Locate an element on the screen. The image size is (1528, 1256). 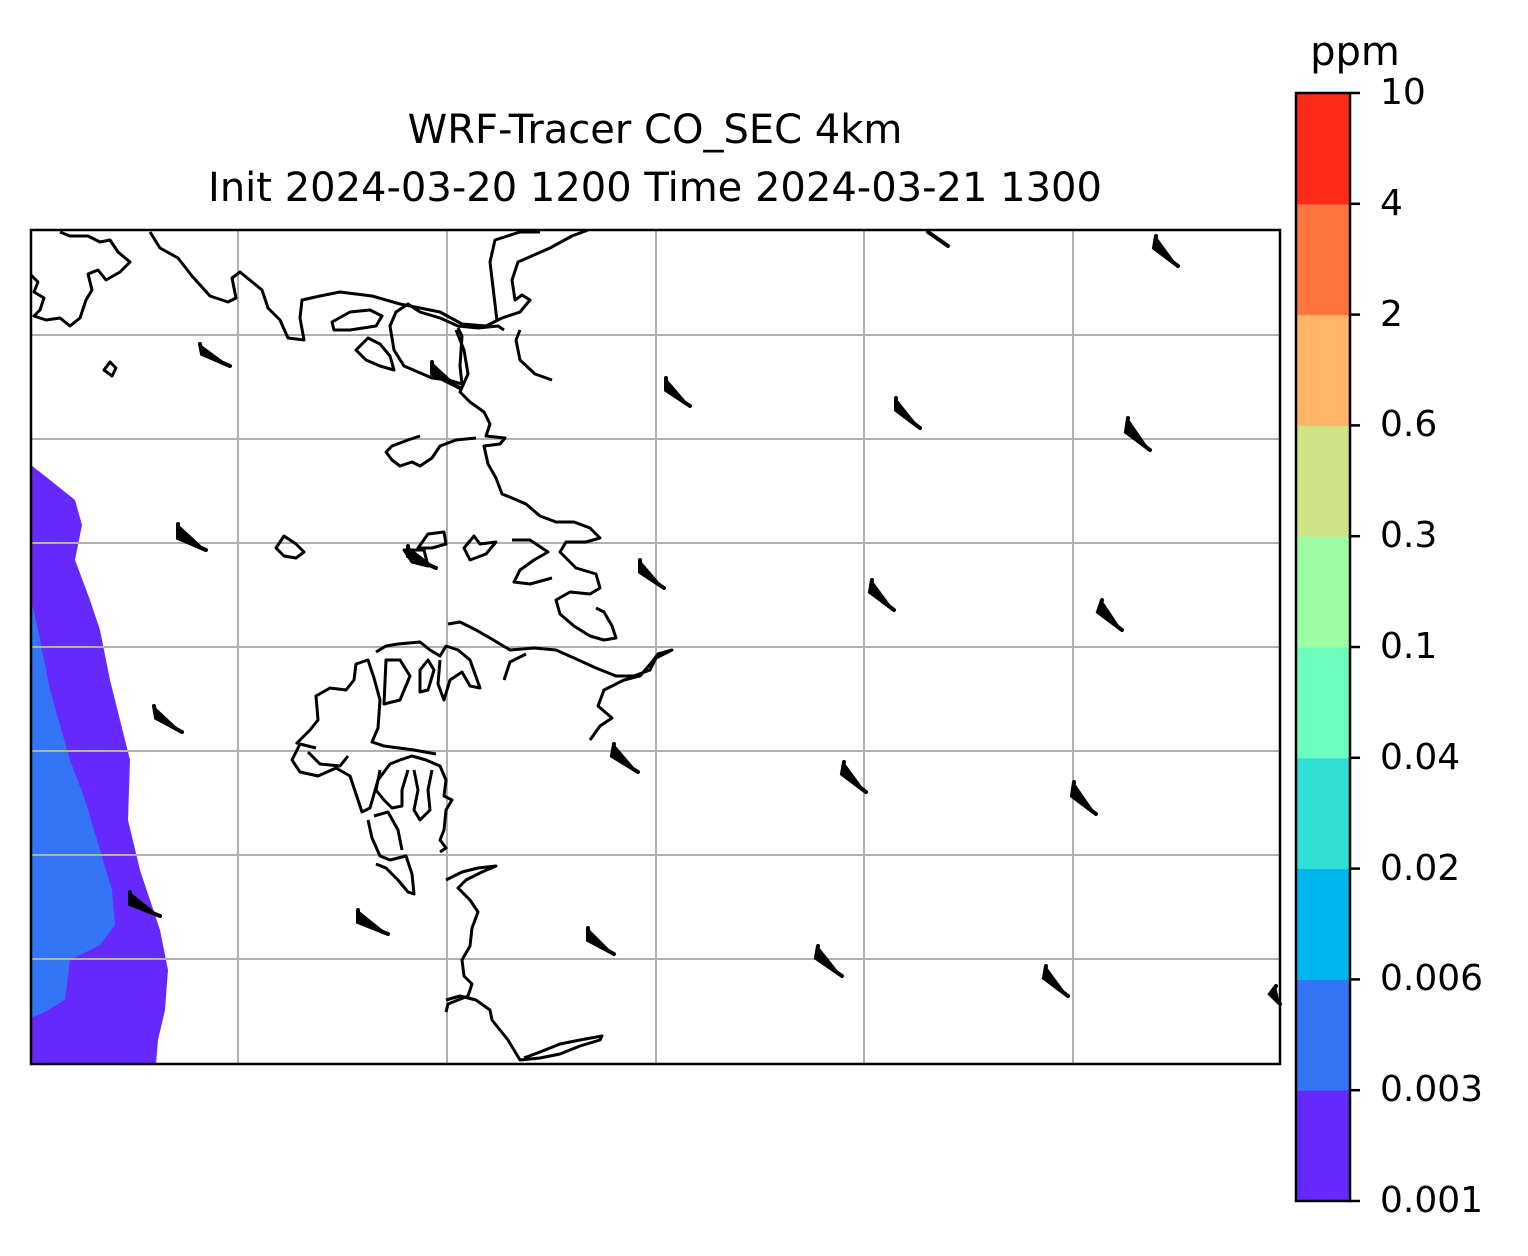
colorbar-tick-label: 0.02 is located at coordinates (1420, 868).